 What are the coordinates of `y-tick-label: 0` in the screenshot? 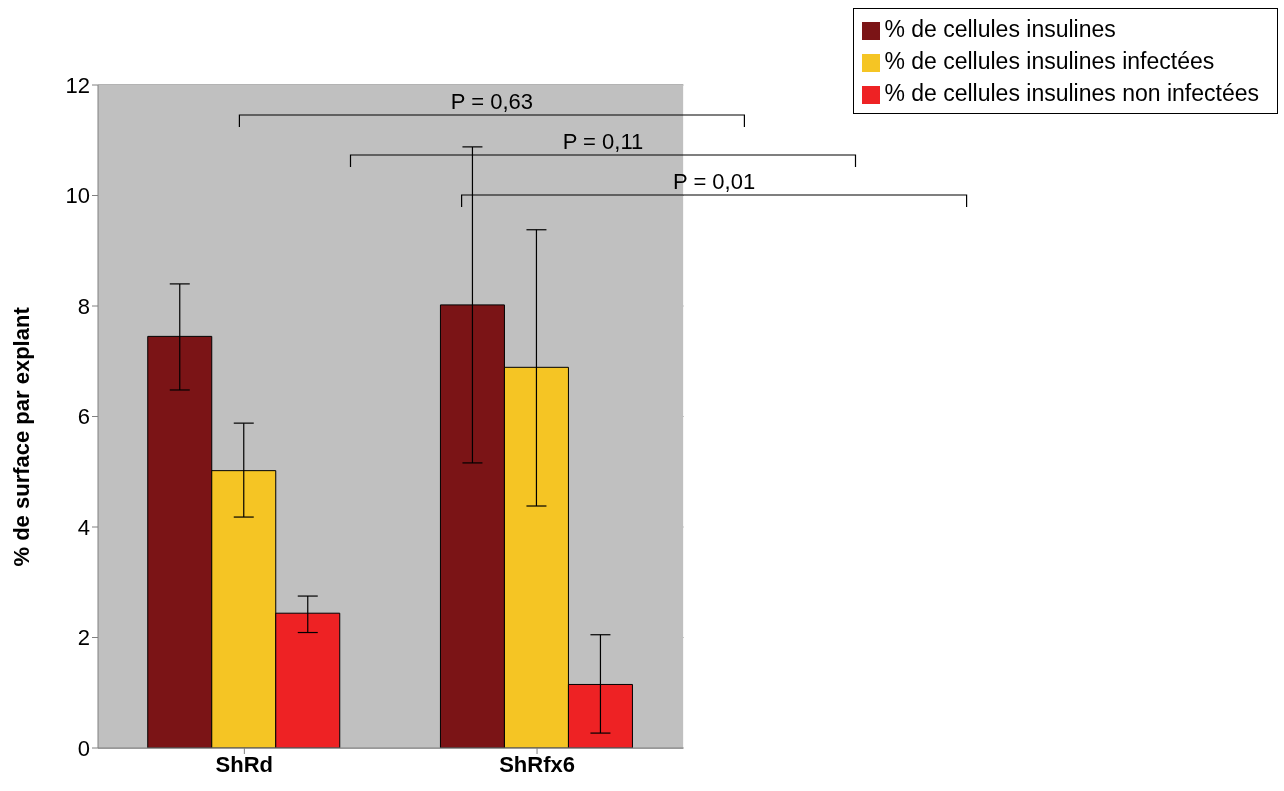 It's located at (83, 748).